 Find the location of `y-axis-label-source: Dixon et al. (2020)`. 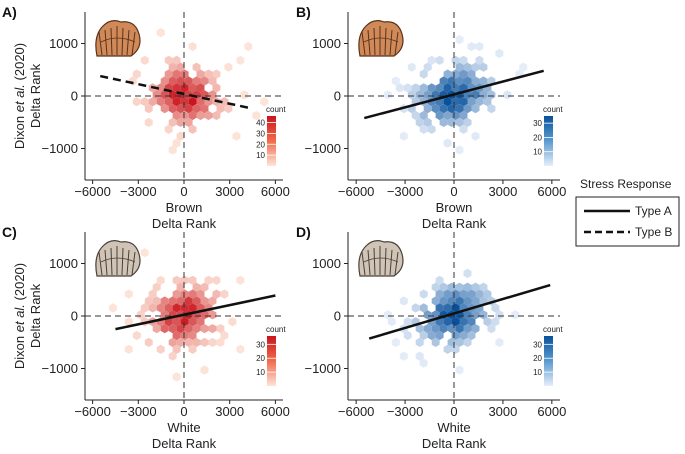

y-axis-label-source: Dixon et al. (2020) is located at coordinates (19, 316).